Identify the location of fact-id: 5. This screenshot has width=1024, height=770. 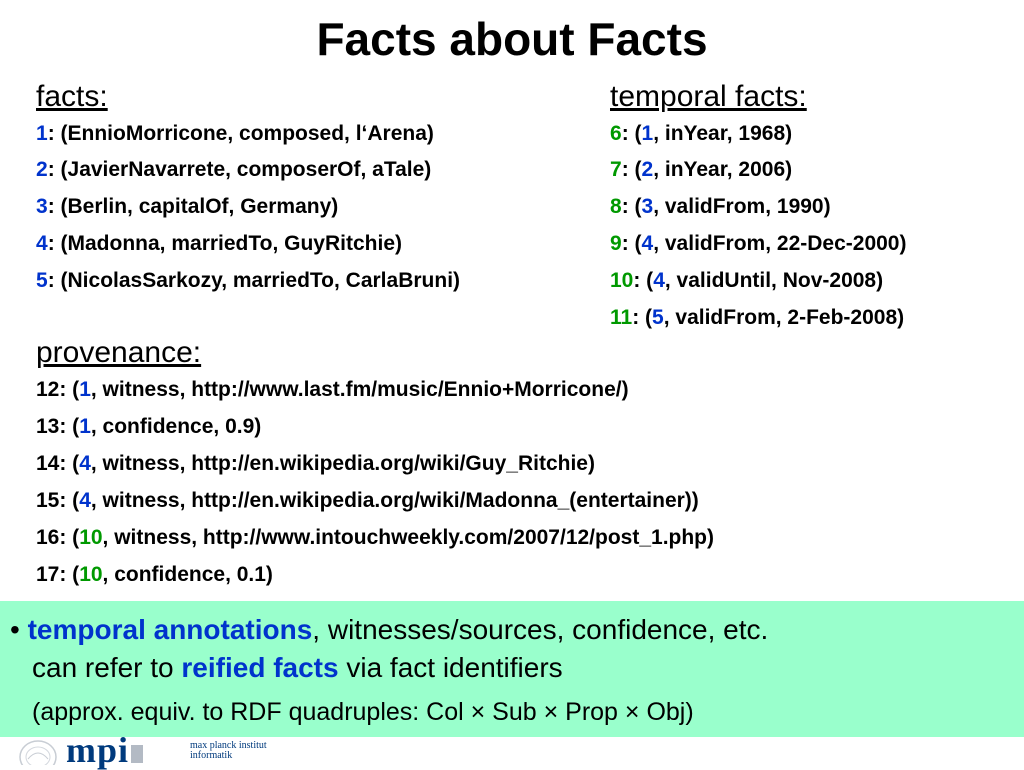
(42, 280).